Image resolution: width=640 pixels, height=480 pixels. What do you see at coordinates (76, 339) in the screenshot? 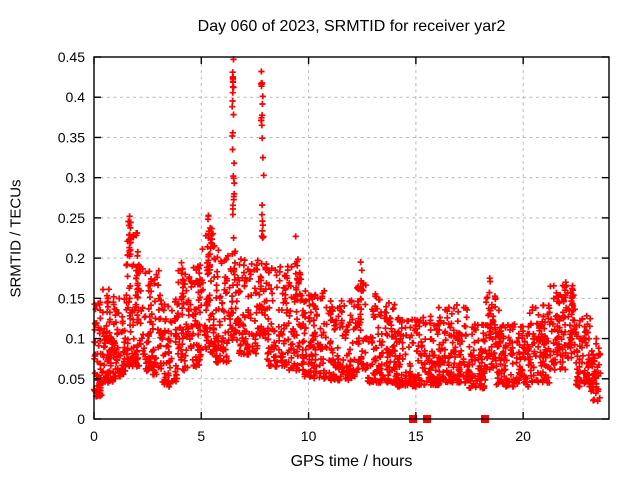
I see `y-tick-label: 0.1` at bounding box center [76, 339].